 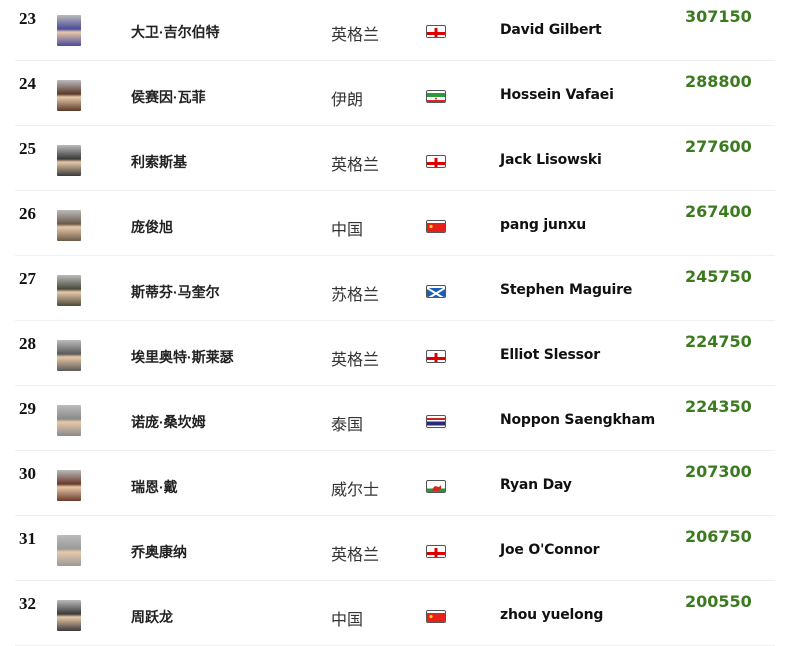 I want to click on table-row: 27 斯蒂芬·马奎尔 苏格兰 Stephen Maguire 245750, so click(x=395, y=288).